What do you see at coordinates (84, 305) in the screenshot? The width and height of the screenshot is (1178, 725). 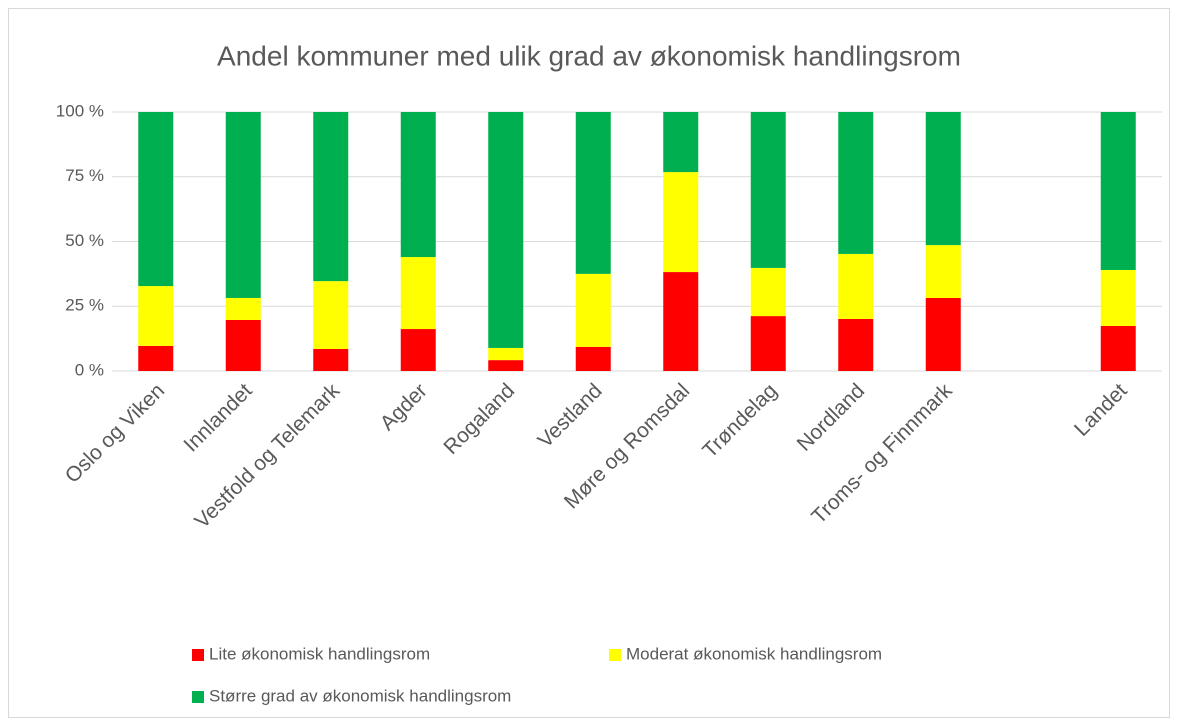 I see `y-tick-label: 25 %` at bounding box center [84, 305].